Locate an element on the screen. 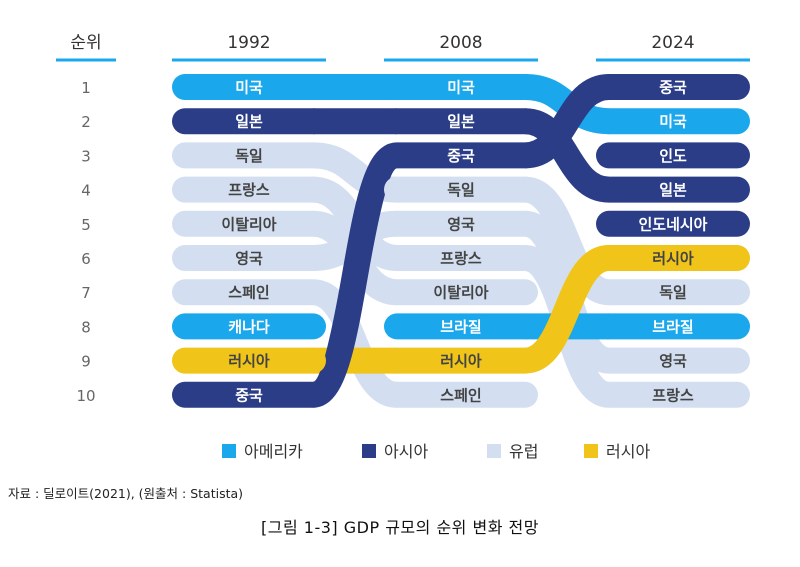  pill-이탈리아-1992 is located at coordinates (249, 223).